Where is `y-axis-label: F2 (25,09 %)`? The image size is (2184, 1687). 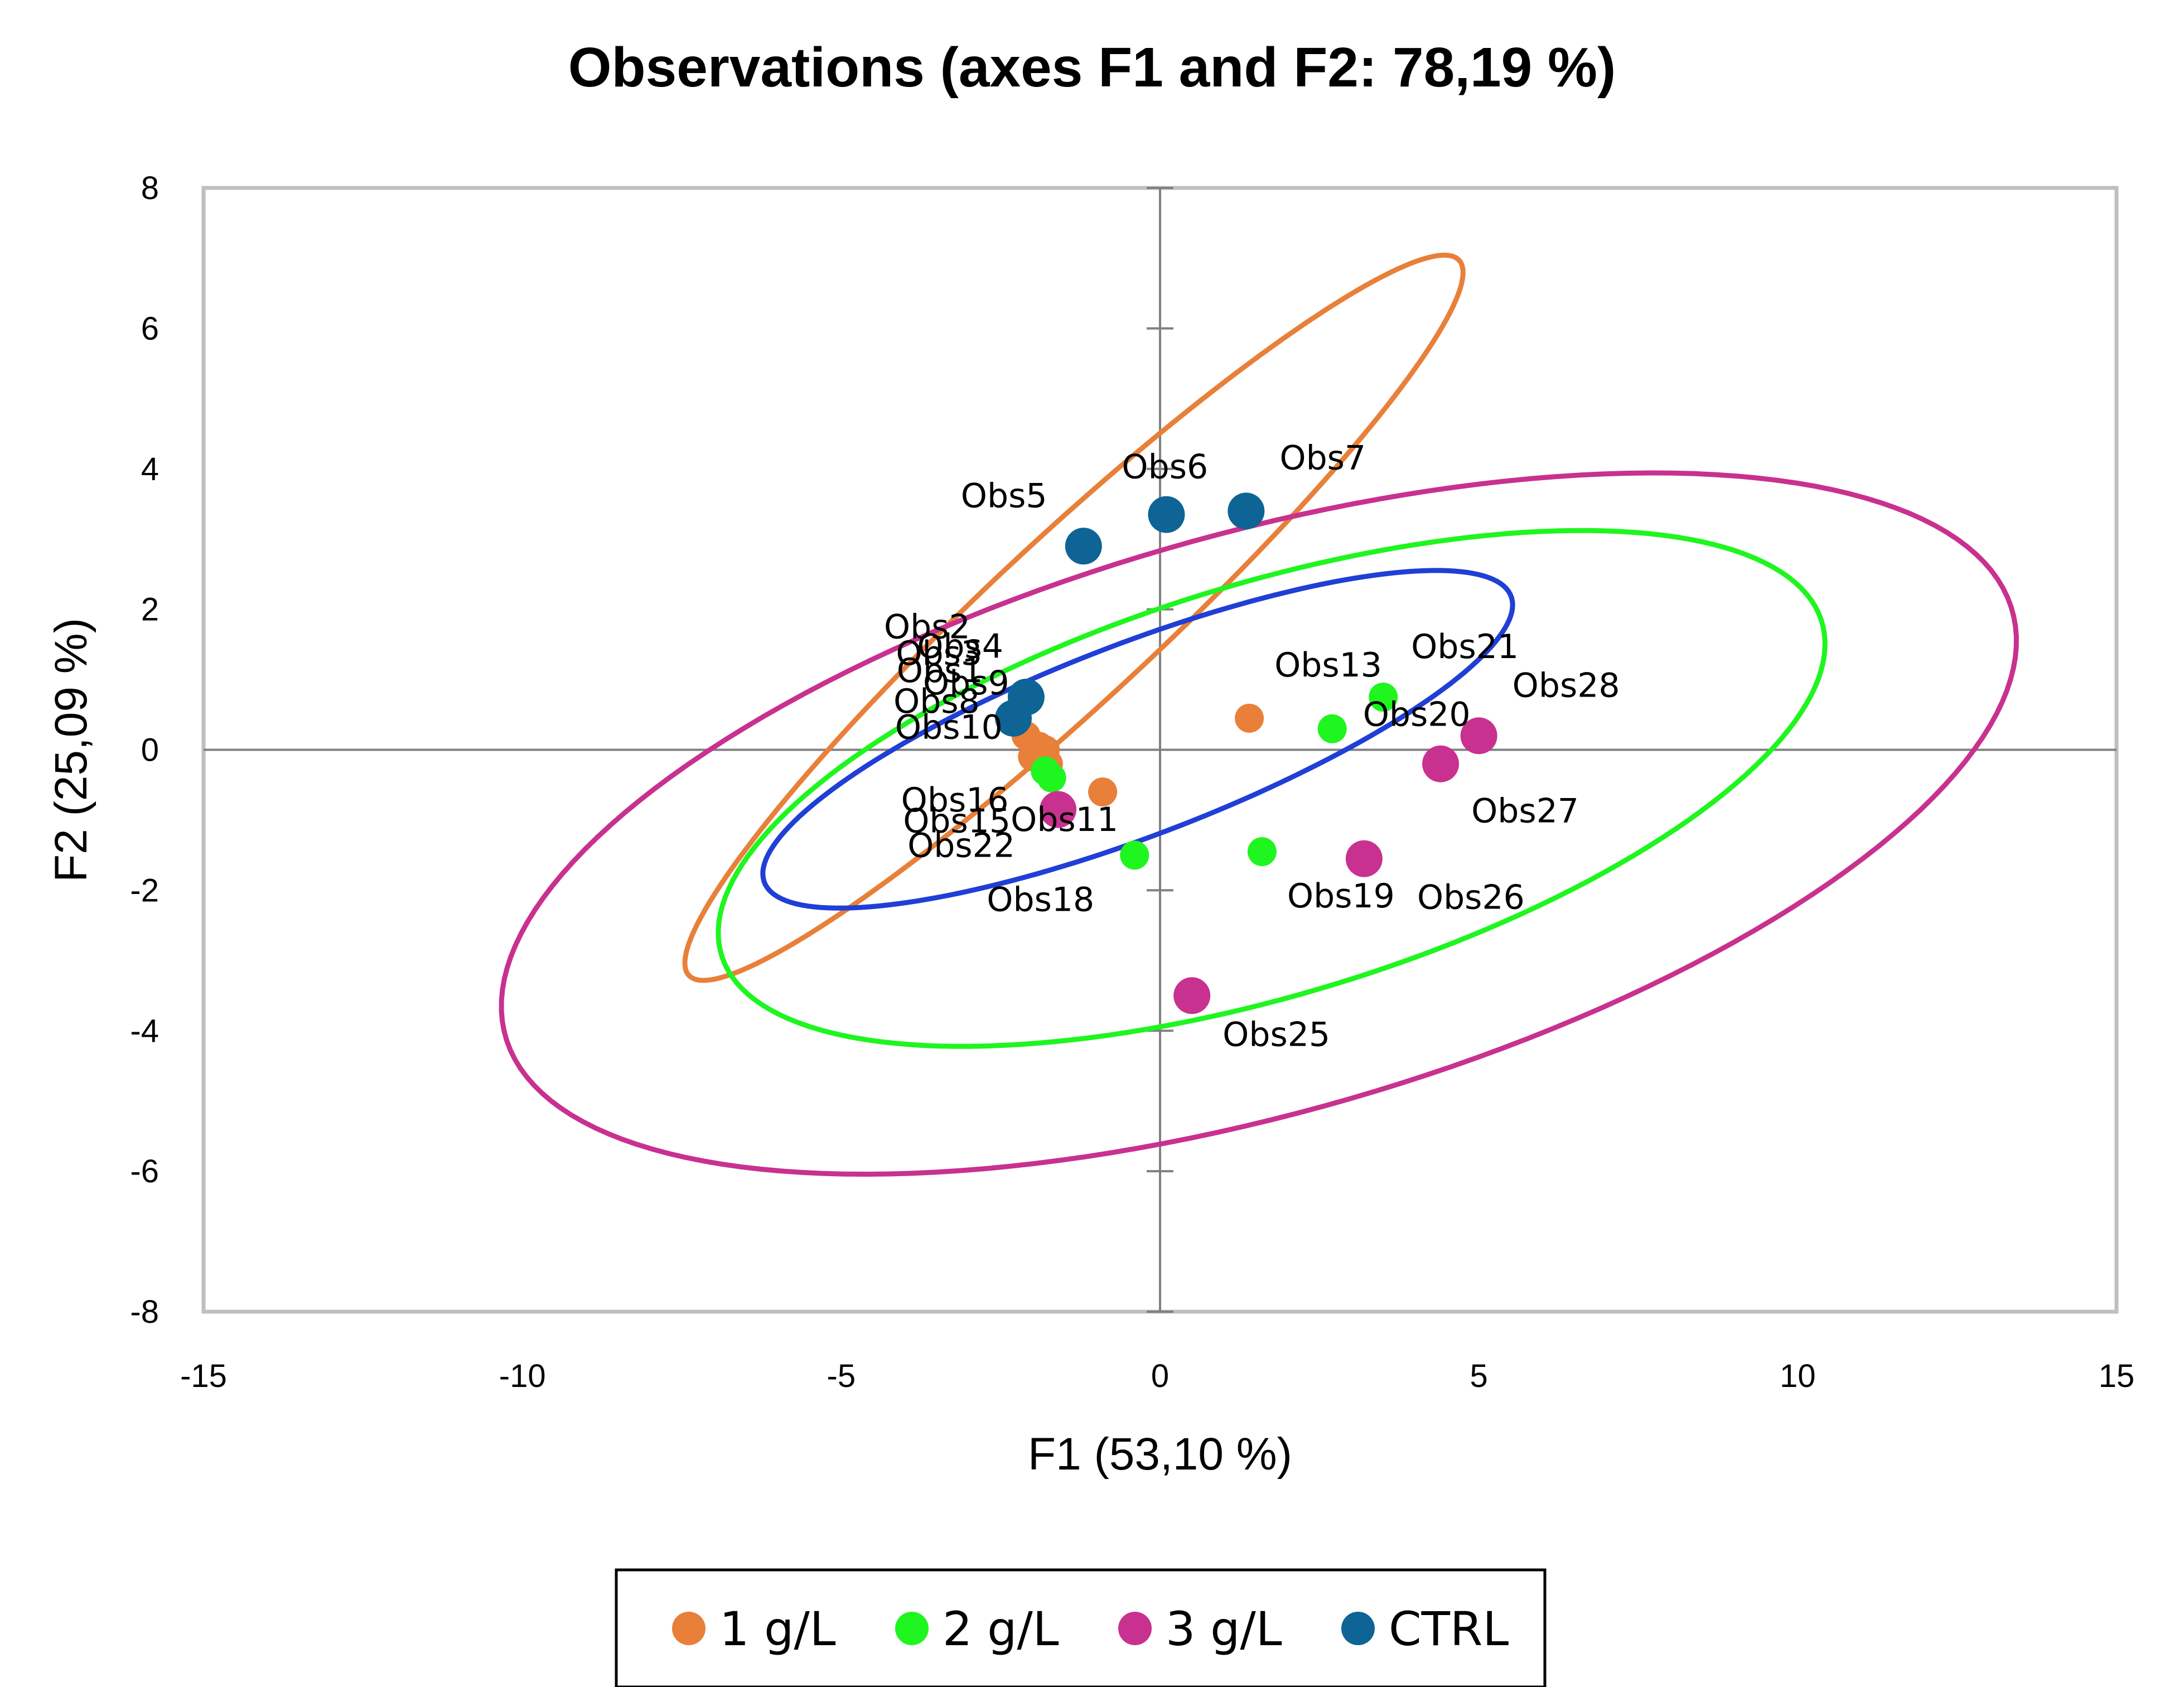
y-axis-label: F2 (25,09 %) is located at coordinates (71, 750).